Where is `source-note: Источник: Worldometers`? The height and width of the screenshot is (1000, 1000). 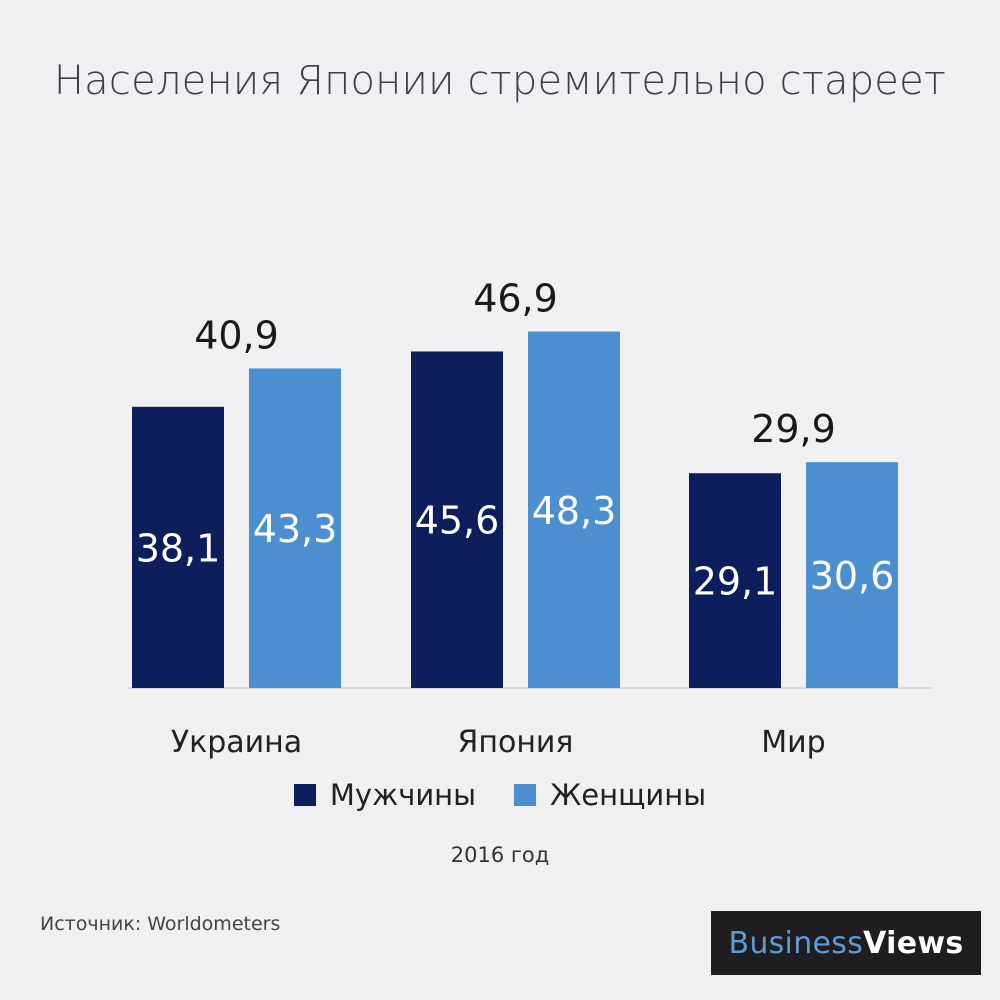 source-note: Источник: Worldometers is located at coordinates (163, 924).